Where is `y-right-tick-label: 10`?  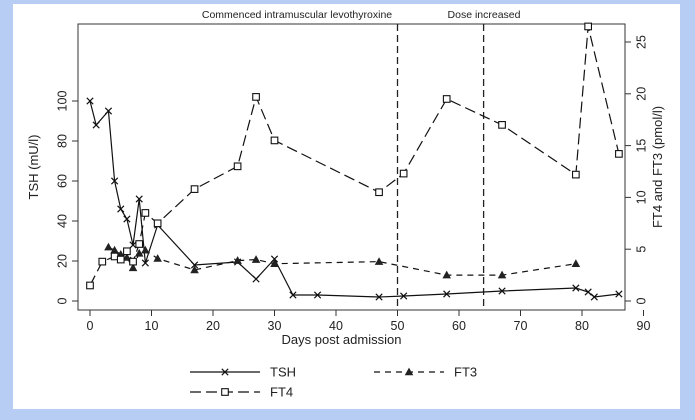 y-right-tick-label: 10 is located at coordinates (641, 197).